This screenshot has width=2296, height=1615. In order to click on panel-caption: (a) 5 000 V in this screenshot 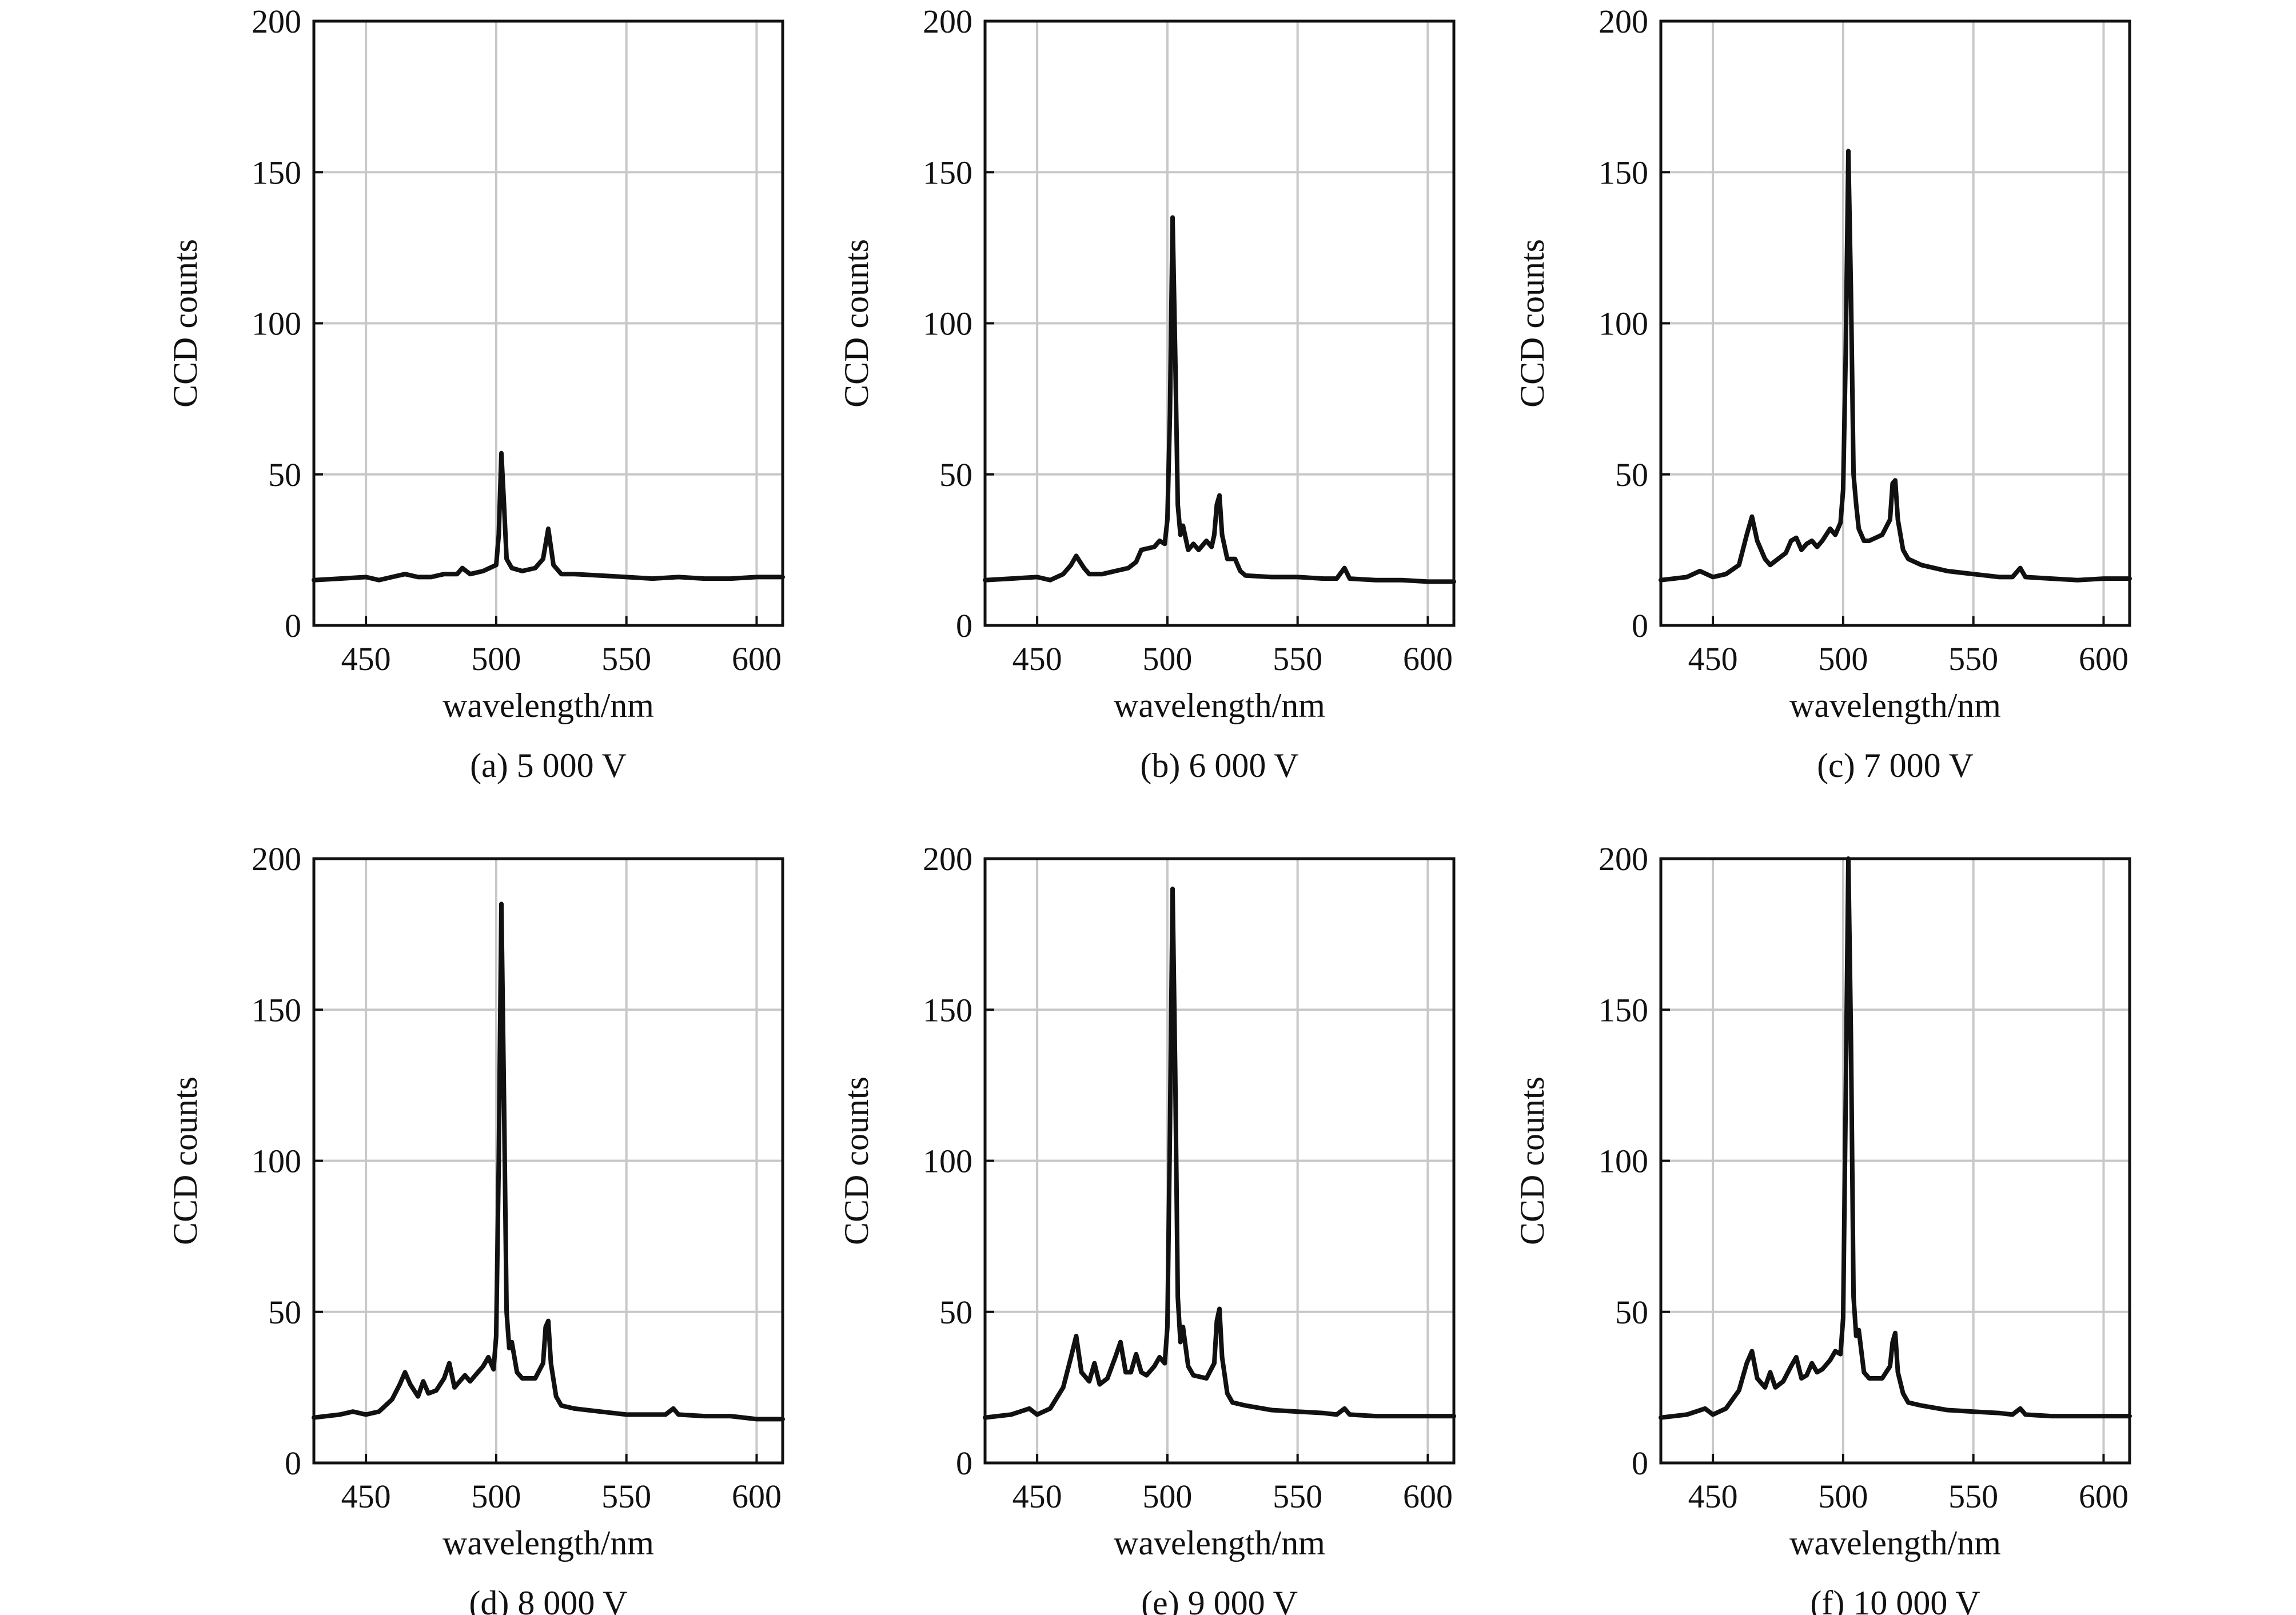, I will do `click(548, 765)`.